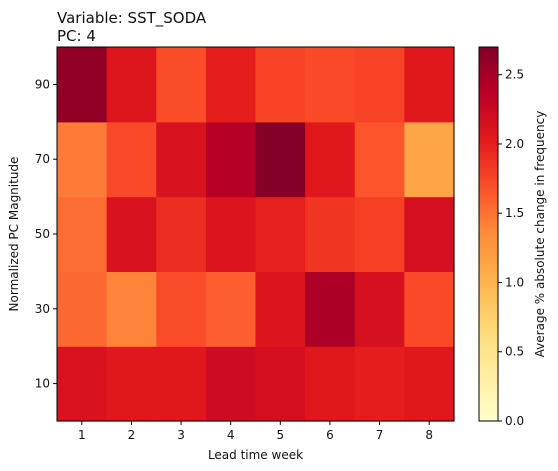 The width and height of the screenshot is (558, 471). I want to click on x-tick-label: 5, so click(280, 435).